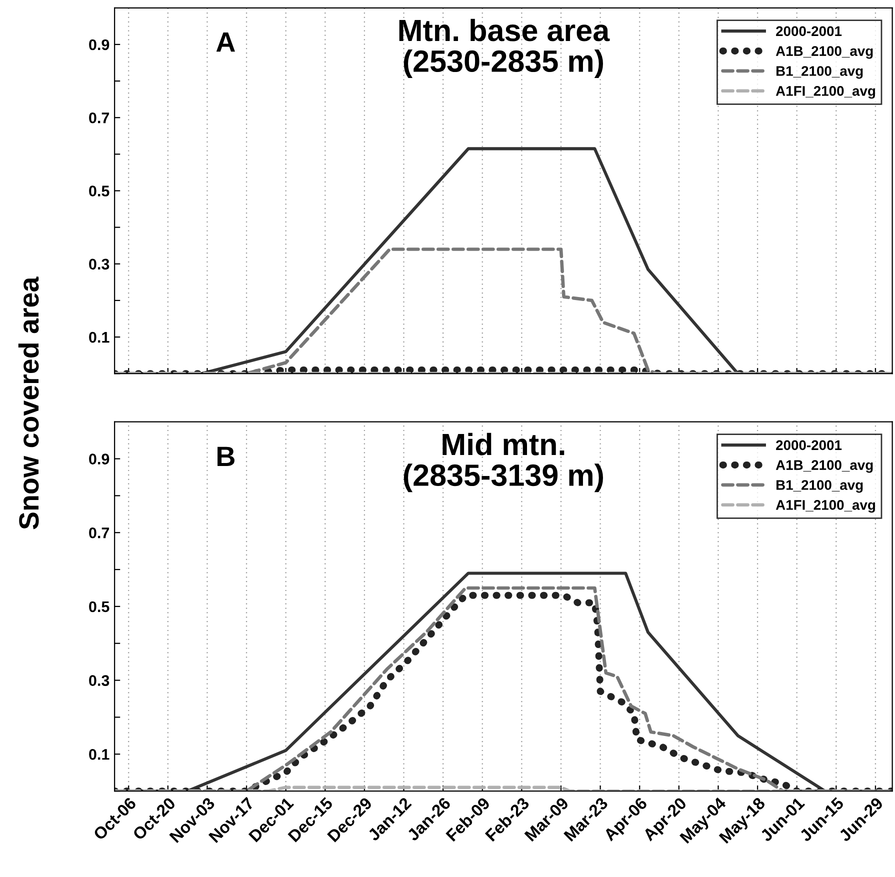  What do you see at coordinates (225, 42) in the screenshot?
I see `annotation: A` at bounding box center [225, 42].